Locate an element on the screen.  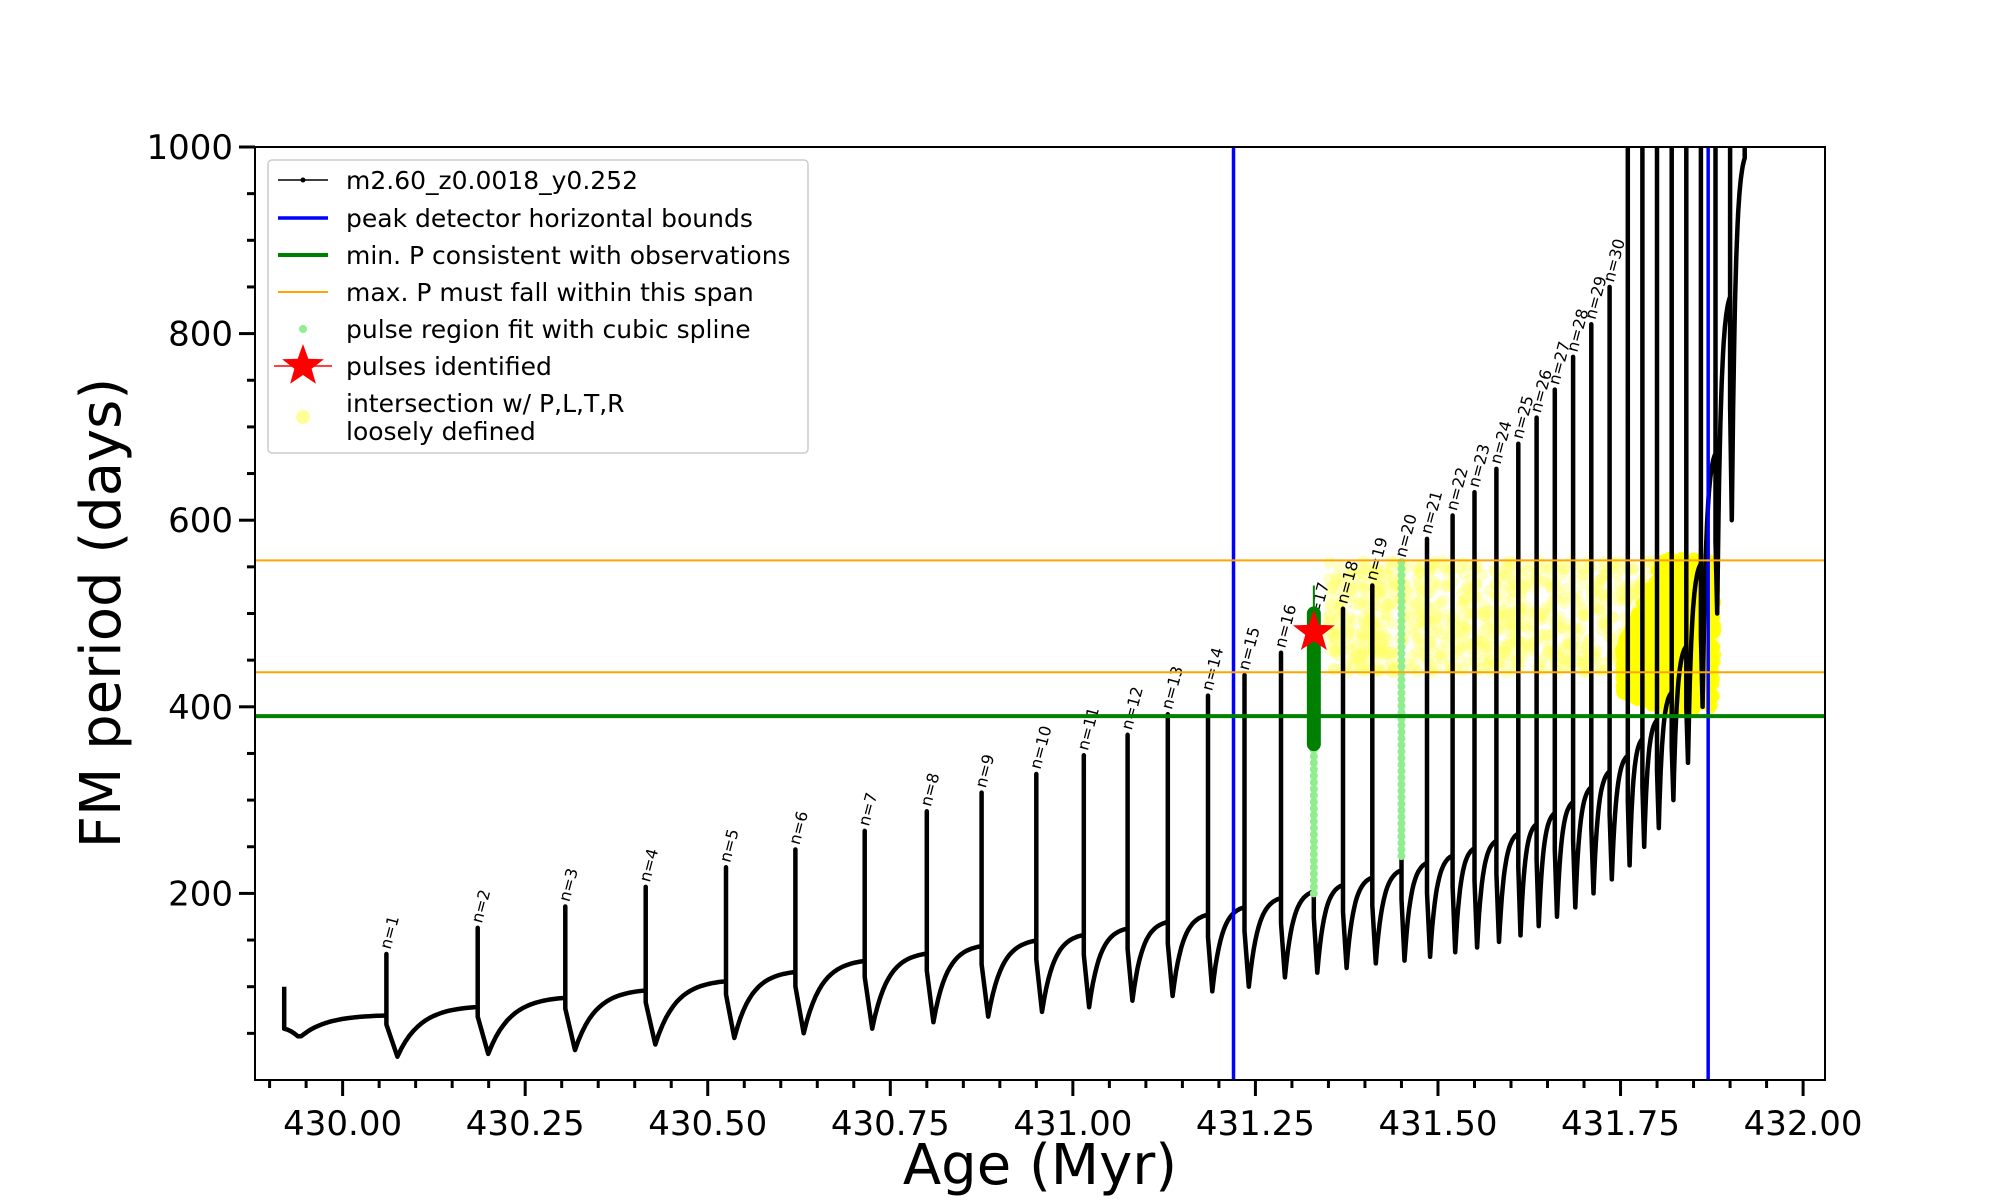
pulse-label: n=10 is located at coordinates (1041, 747).